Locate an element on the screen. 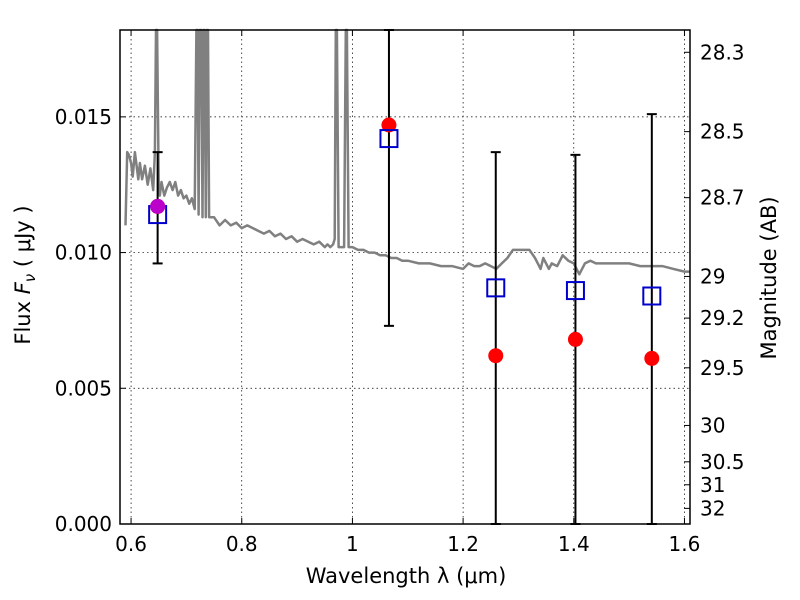  y-tick-label: 0.005 is located at coordinates (83, 388).